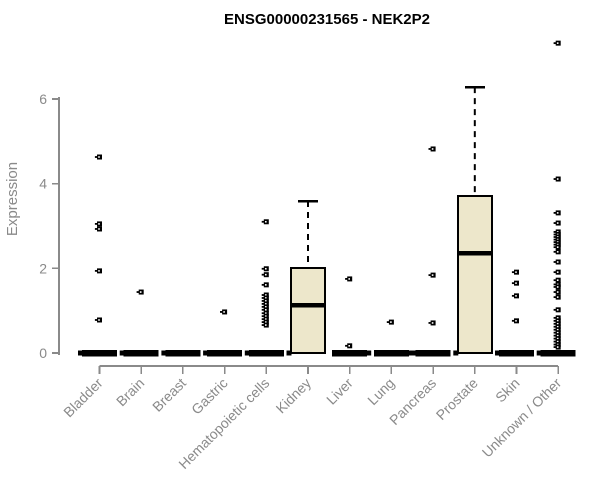  What do you see at coordinates (43, 99) in the screenshot?
I see `y-tick-label: 6` at bounding box center [43, 99].